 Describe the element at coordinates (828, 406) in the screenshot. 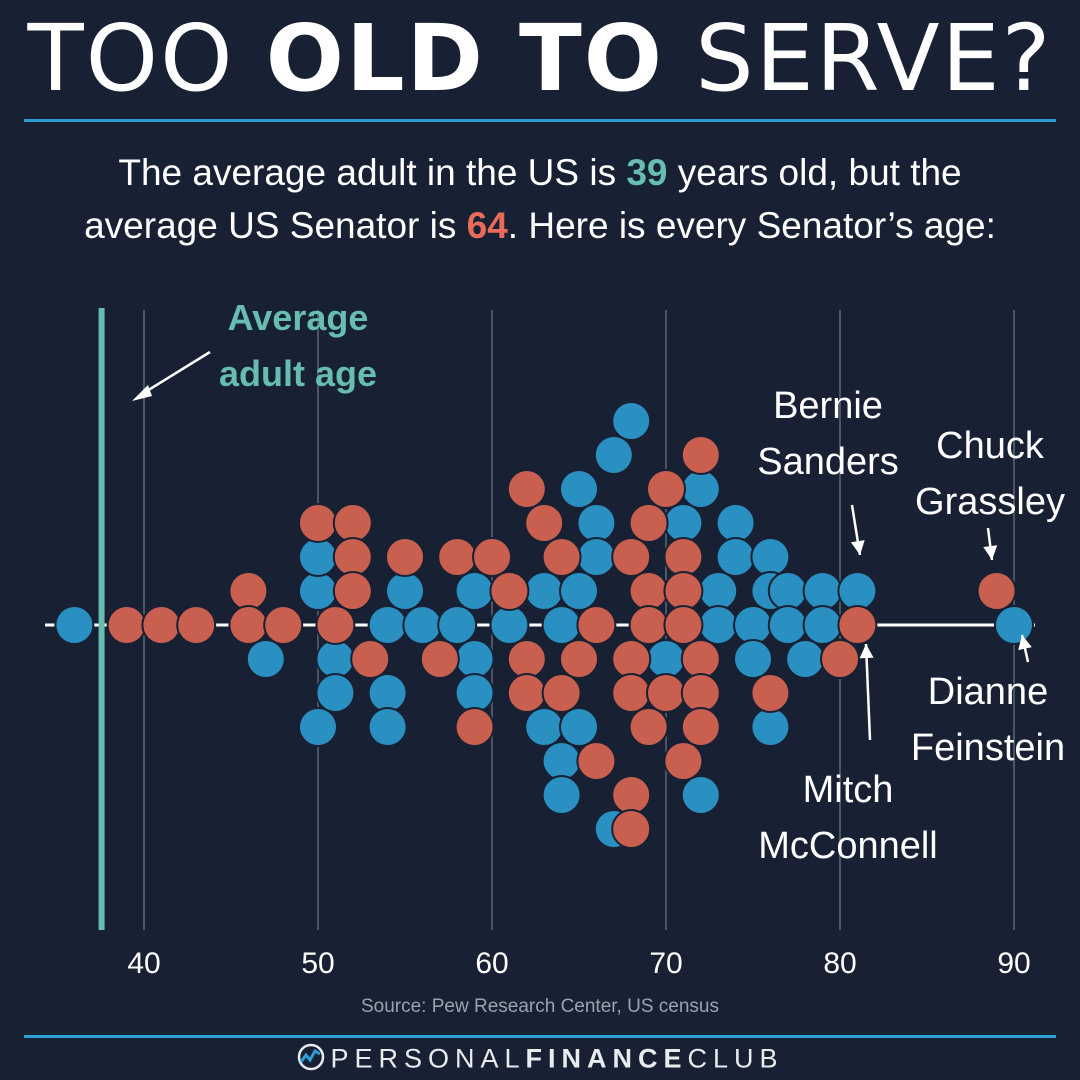

I see `bernie-sanders-label-line-1: Bernie` at that location.